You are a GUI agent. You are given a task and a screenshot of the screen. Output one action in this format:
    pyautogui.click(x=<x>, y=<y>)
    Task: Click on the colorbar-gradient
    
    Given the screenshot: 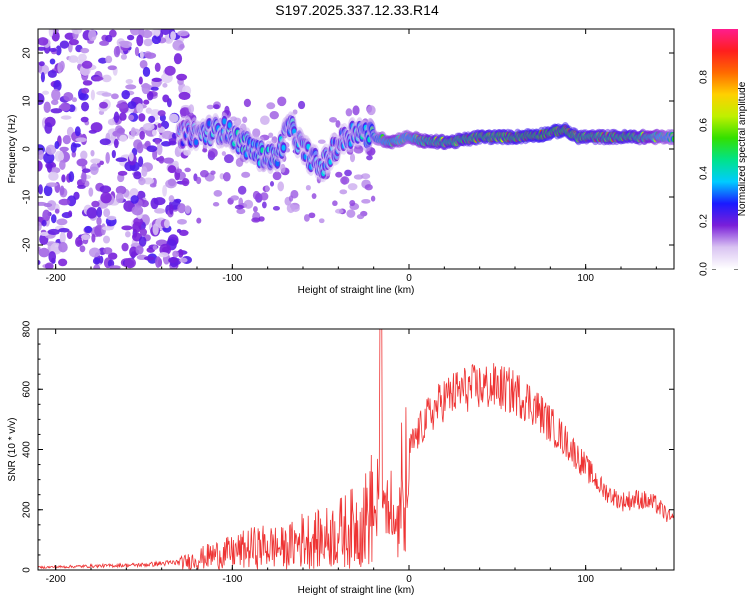 What is the action you would take?
    pyautogui.click(x=725, y=149)
    